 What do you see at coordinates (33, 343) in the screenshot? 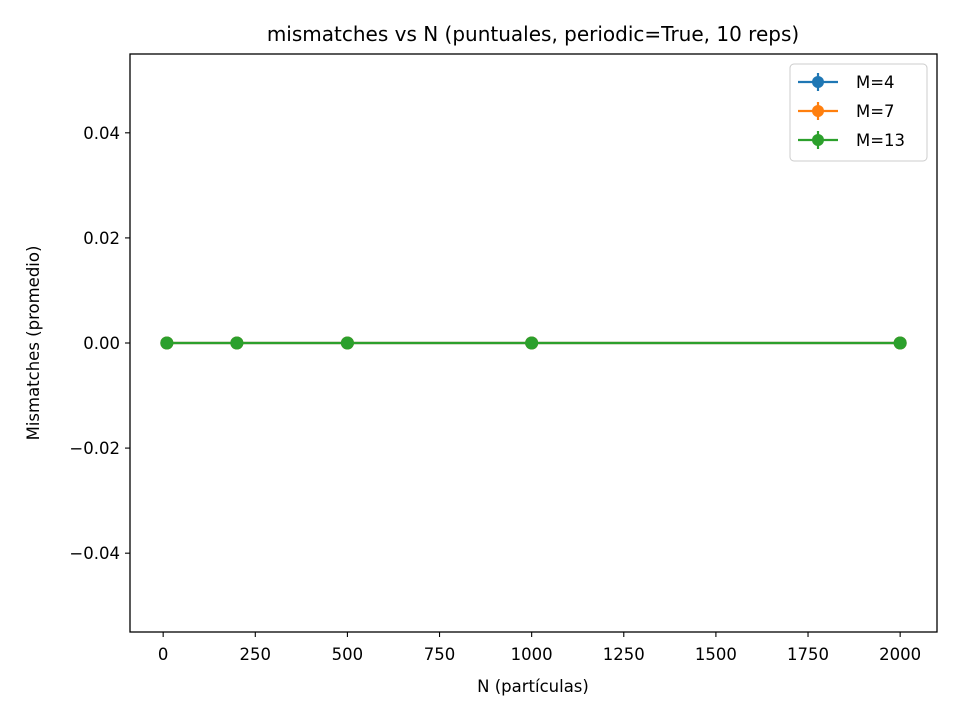
I see `y-axis-label: Mismatches (promedio)` at bounding box center [33, 343].